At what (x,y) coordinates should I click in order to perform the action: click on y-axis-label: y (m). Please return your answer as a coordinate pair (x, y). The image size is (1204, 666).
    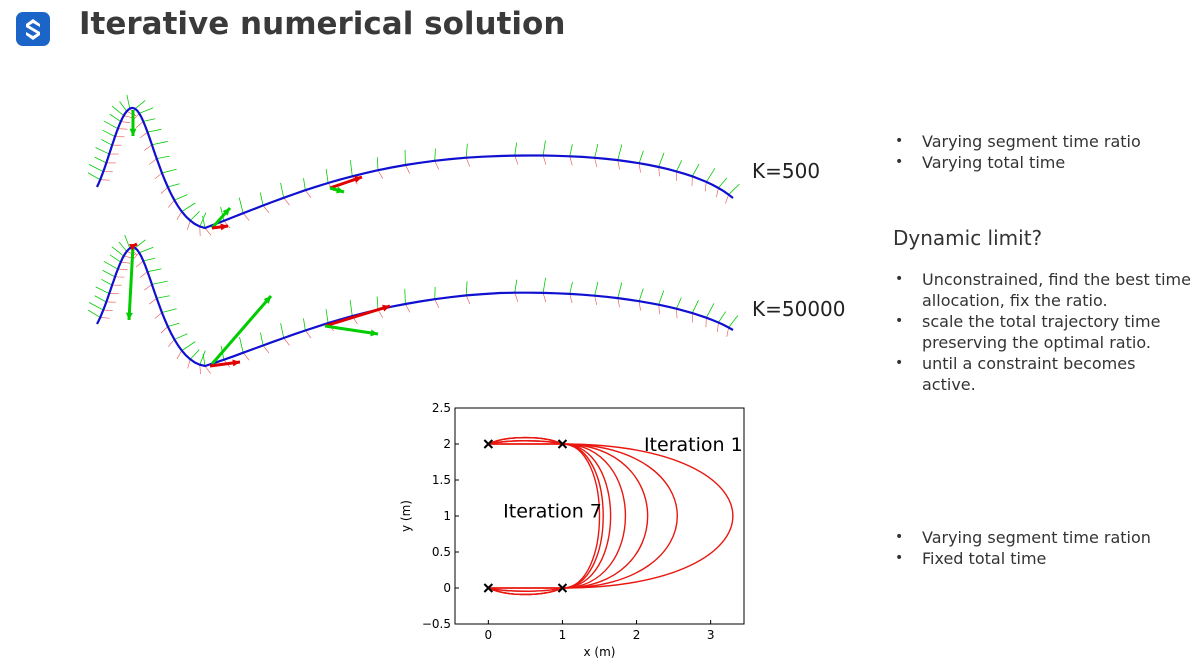
    Looking at the image, I should click on (406, 516).